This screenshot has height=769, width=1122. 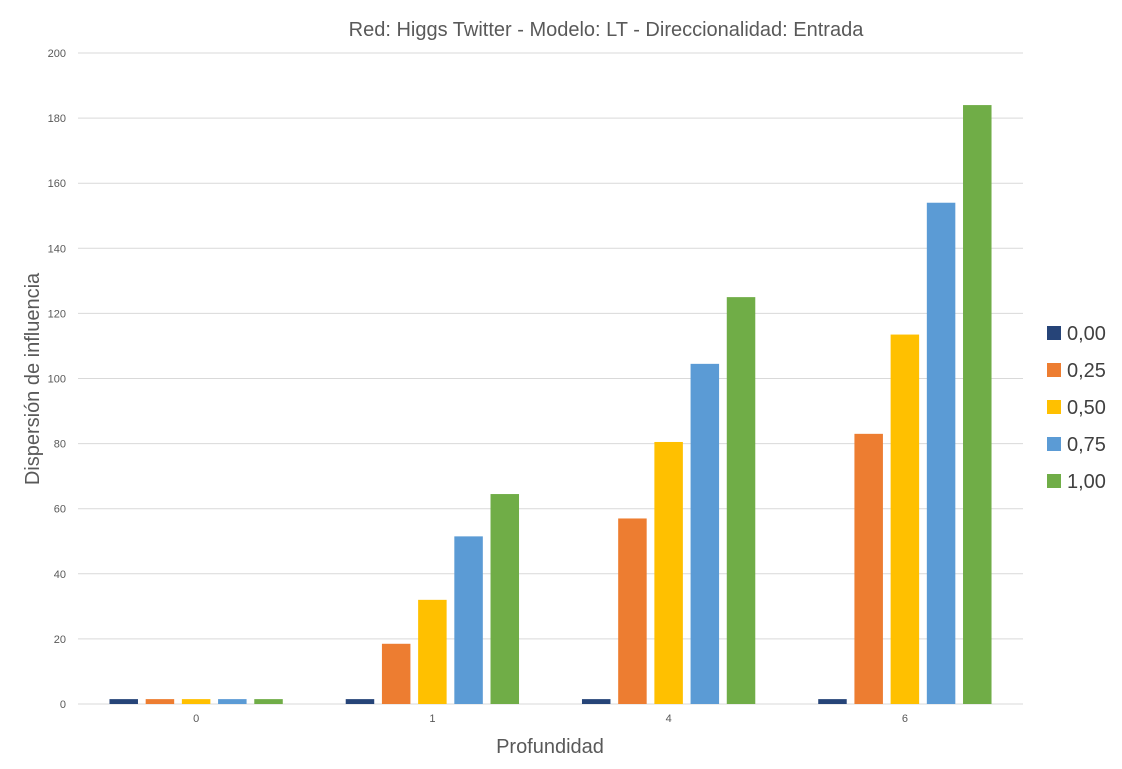 What do you see at coordinates (432, 719) in the screenshot?
I see `x-tick-label: 1` at bounding box center [432, 719].